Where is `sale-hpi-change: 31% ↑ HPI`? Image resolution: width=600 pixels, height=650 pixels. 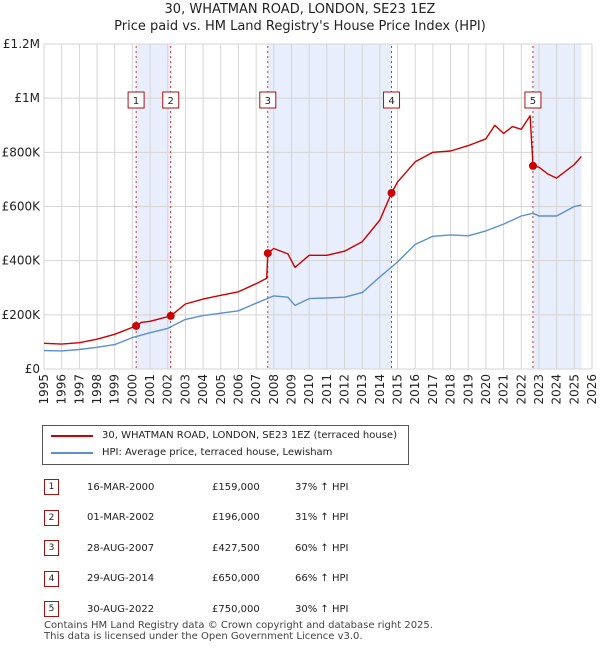 sale-hpi-change: 31% ↑ HPI is located at coordinates (322, 518).